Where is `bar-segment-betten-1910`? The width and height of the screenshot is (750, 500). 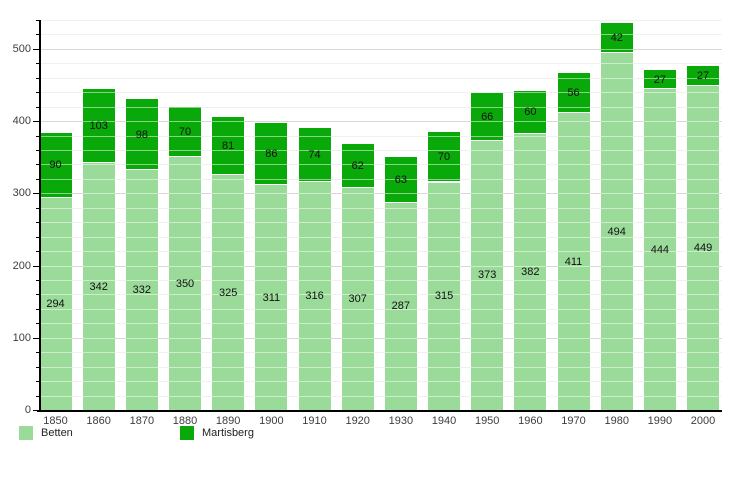 bar-segment-betten-1910 is located at coordinates (314, 295).